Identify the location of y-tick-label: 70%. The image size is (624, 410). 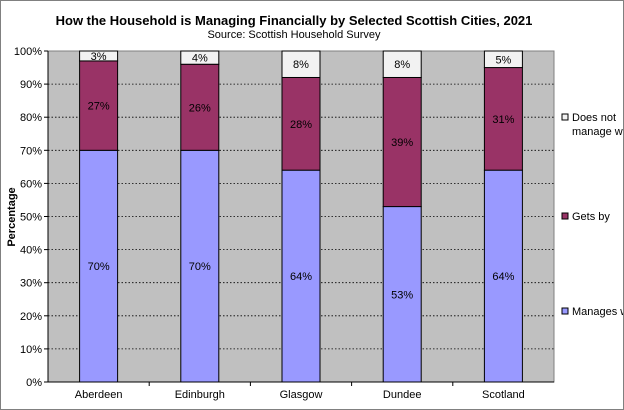
(31, 151).